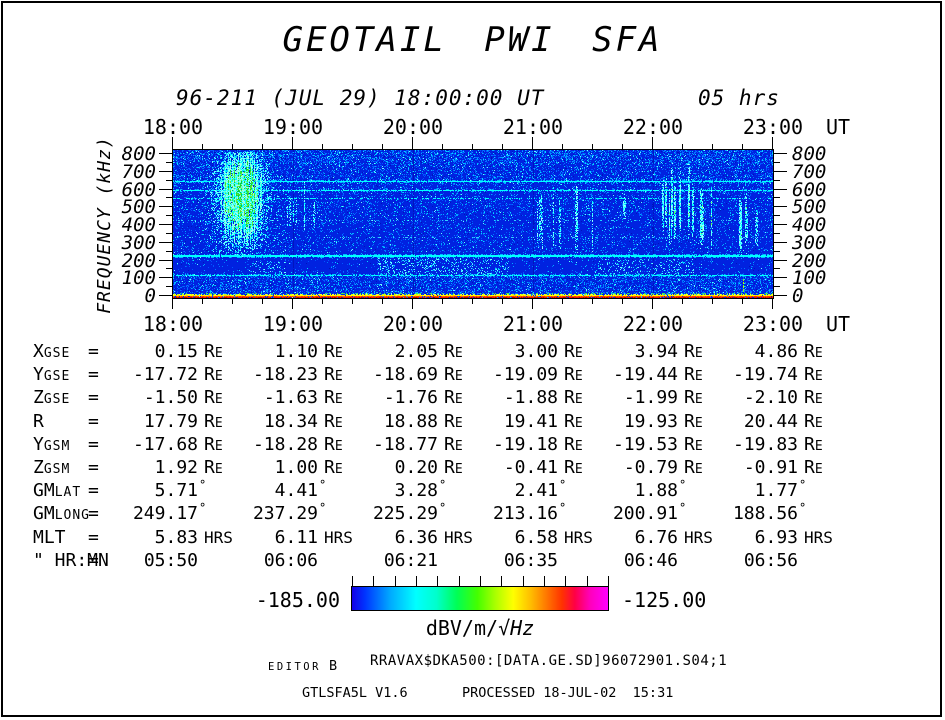 The width and height of the screenshot is (945, 720). What do you see at coordinates (472, 490) in the screenshot?
I see `ephemeris-row: GMLAT = 5.71° 4.41° 3.28° 2.41° 1.88° 1.77°` at bounding box center [472, 490].